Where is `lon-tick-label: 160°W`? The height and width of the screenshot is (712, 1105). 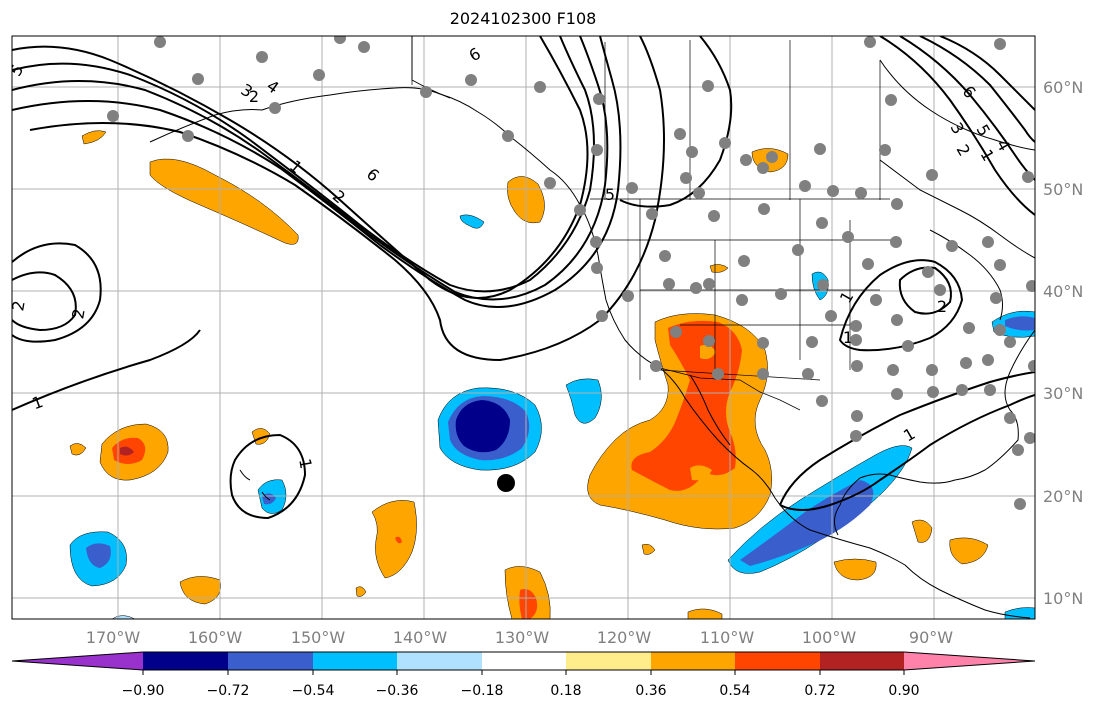 lon-tick-label: 160°W is located at coordinates (215, 637).